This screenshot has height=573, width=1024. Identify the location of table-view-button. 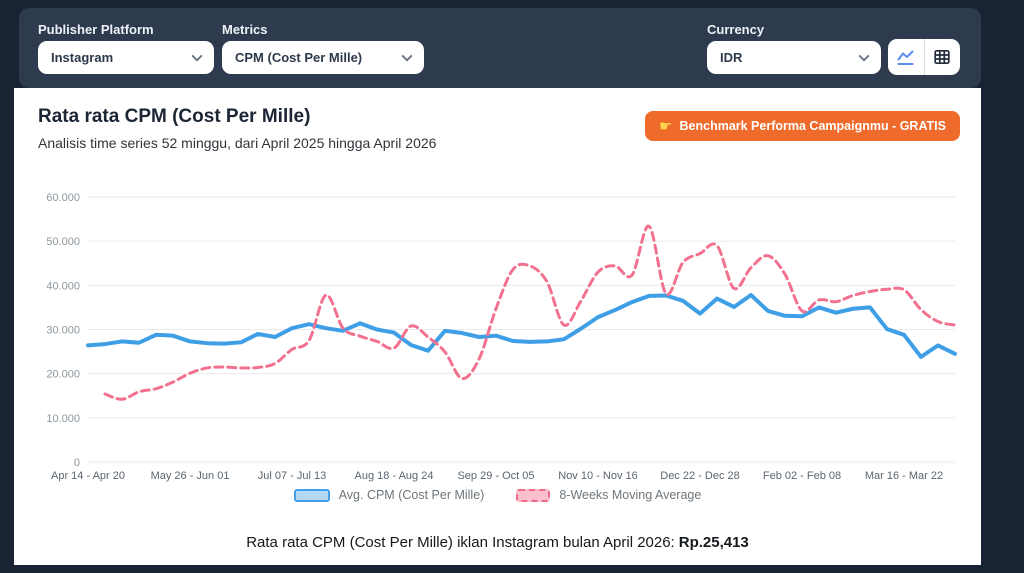
(942, 57).